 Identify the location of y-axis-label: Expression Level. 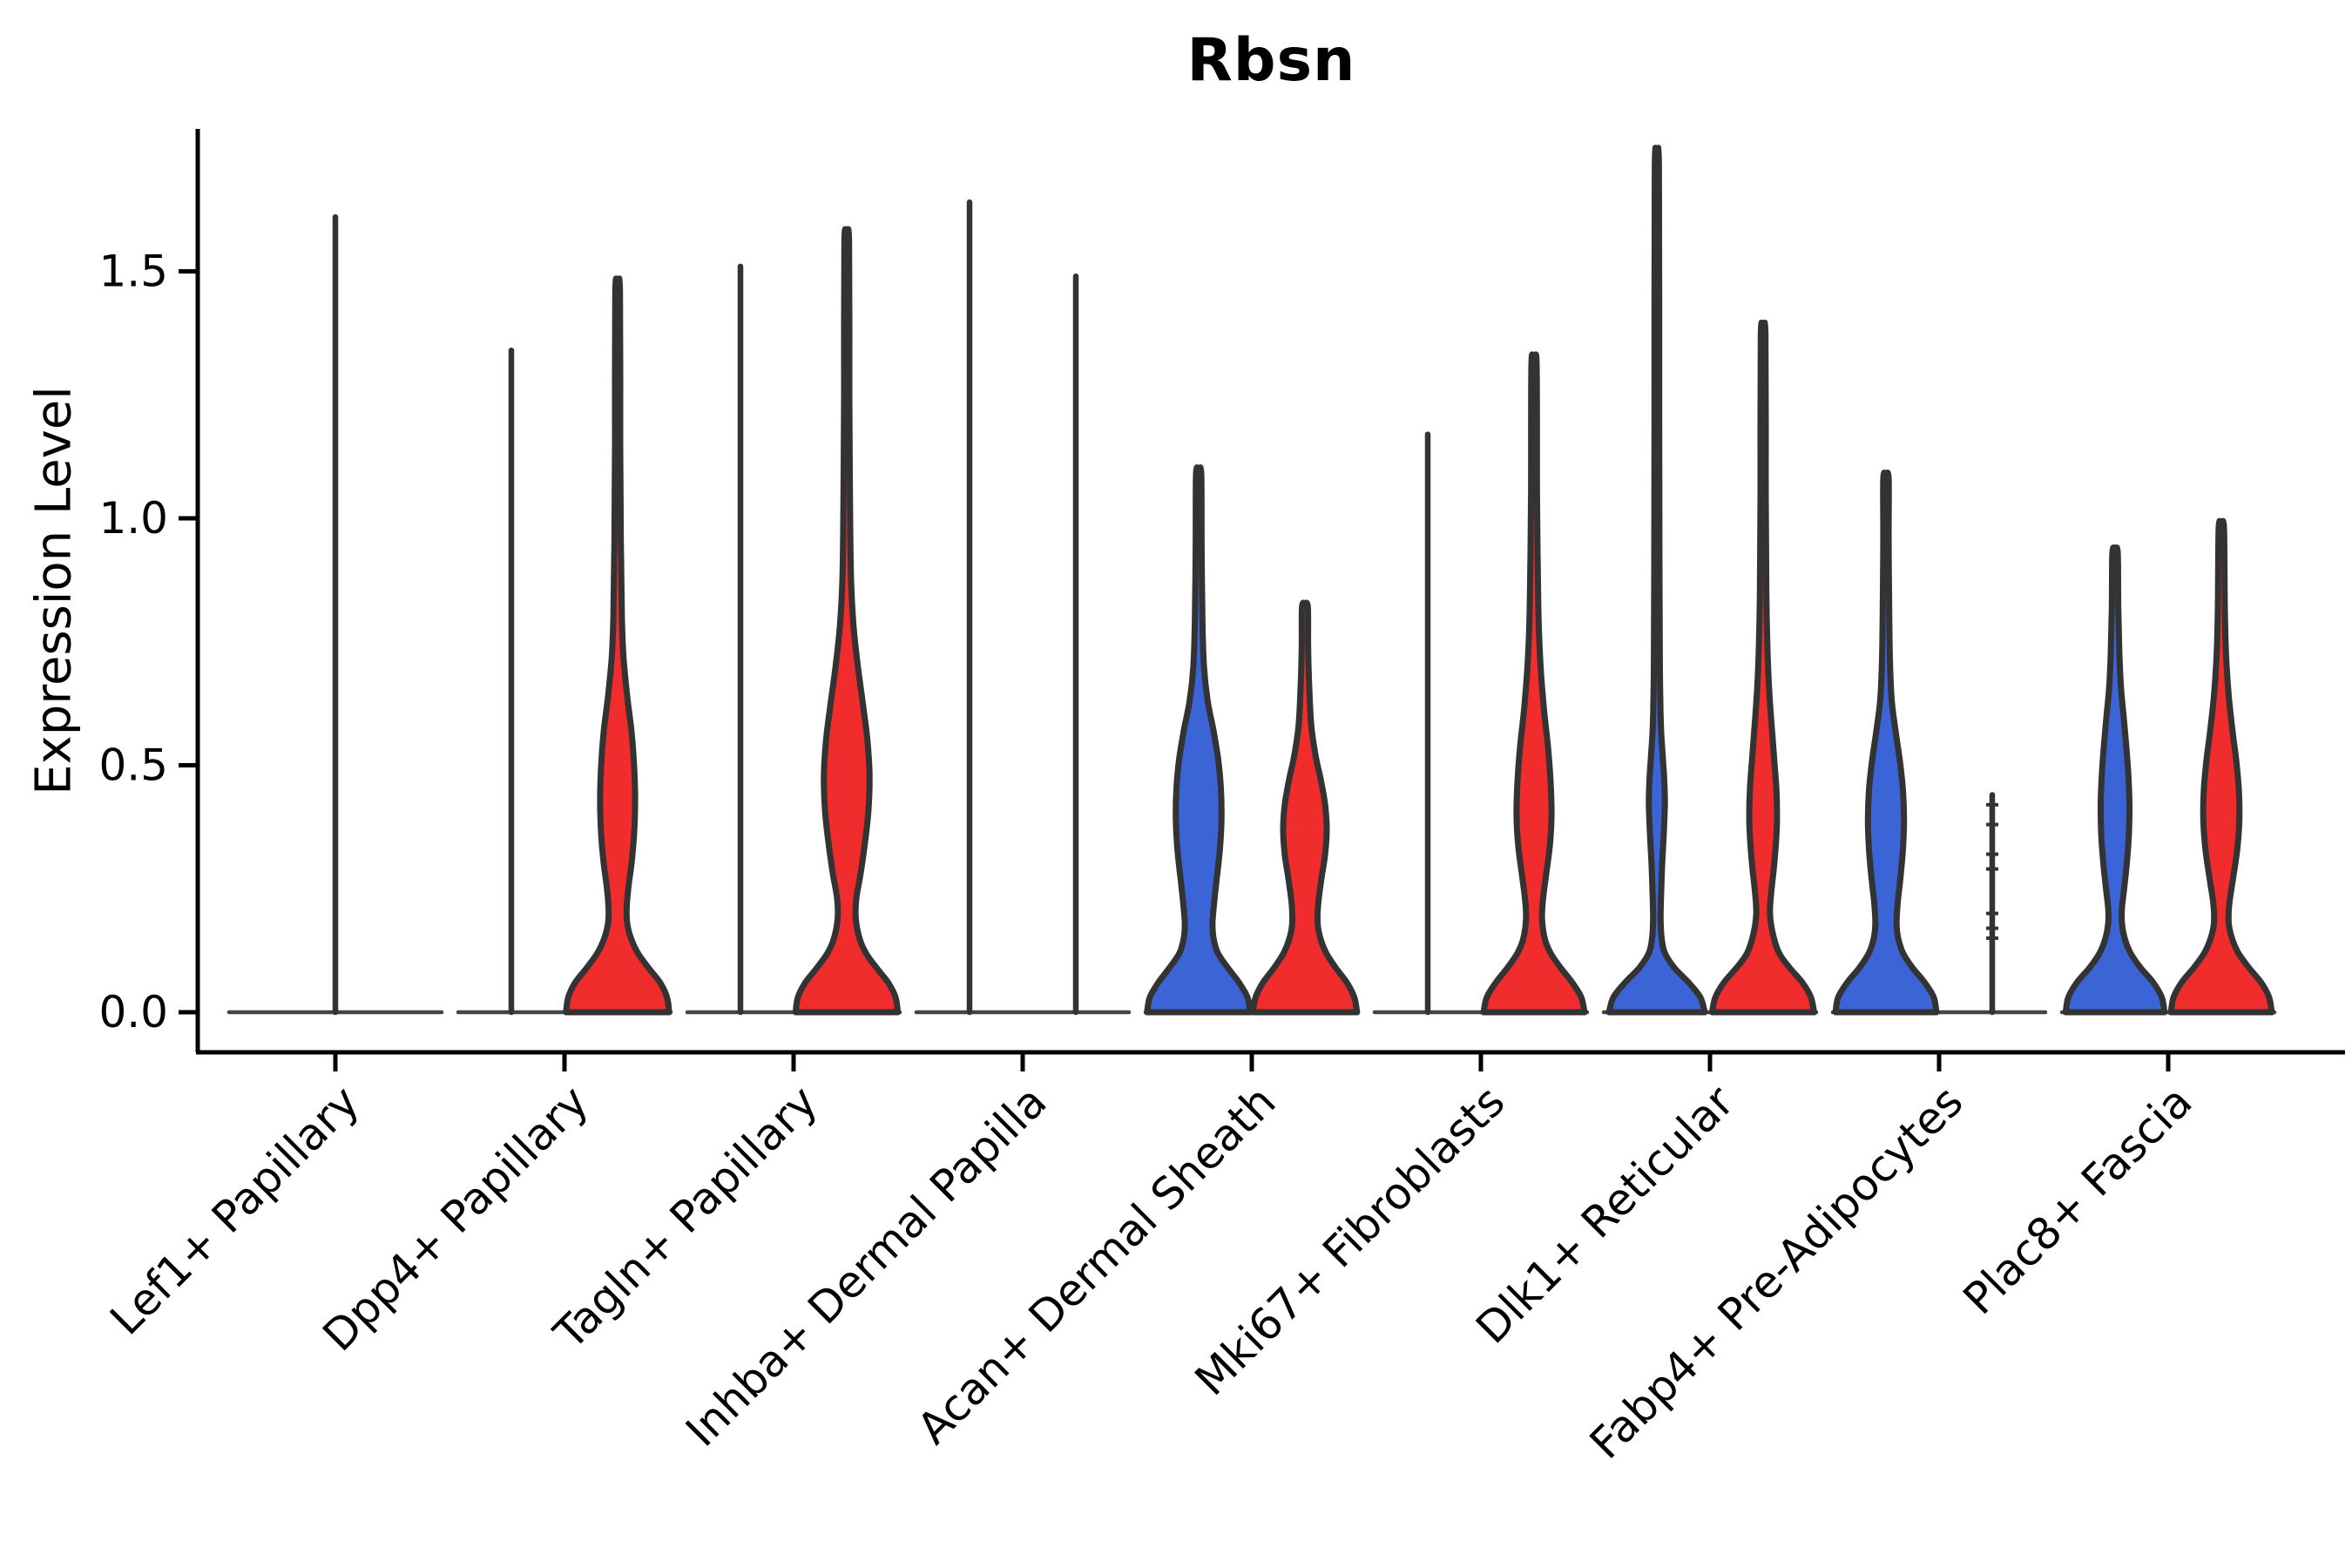
(54, 590).